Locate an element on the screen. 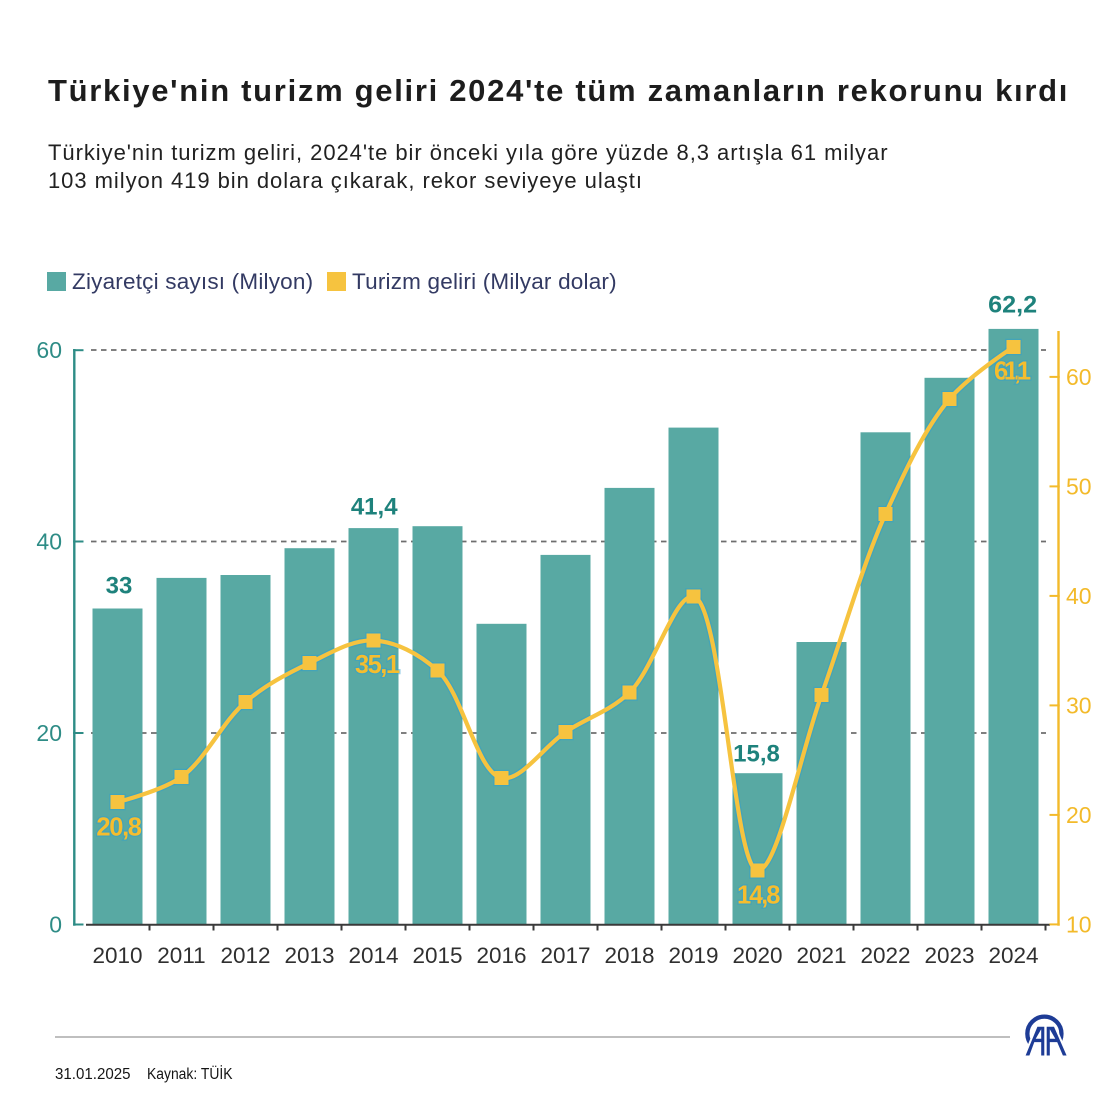 This screenshot has width=1120, height=1120. svg-text: 2022 is located at coordinates (885, 955).